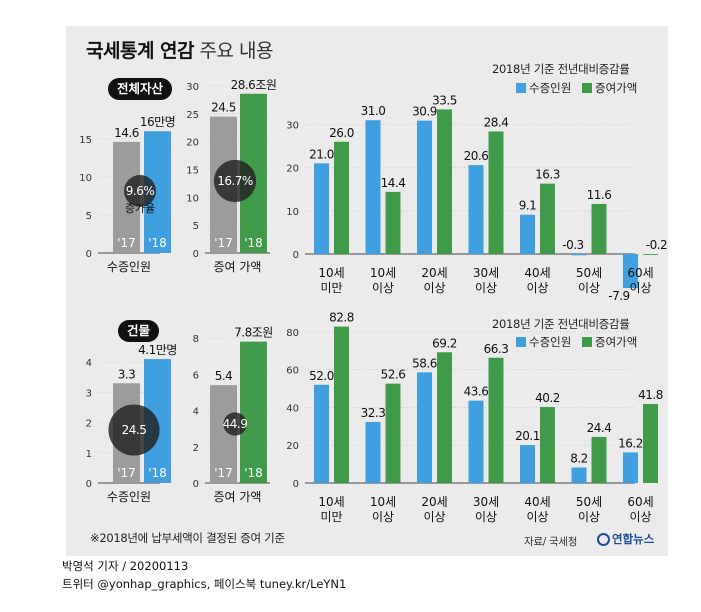 This screenshot has height=612, width=701. I want to click on logo-text: 연합뉴스, so click(633, 539).